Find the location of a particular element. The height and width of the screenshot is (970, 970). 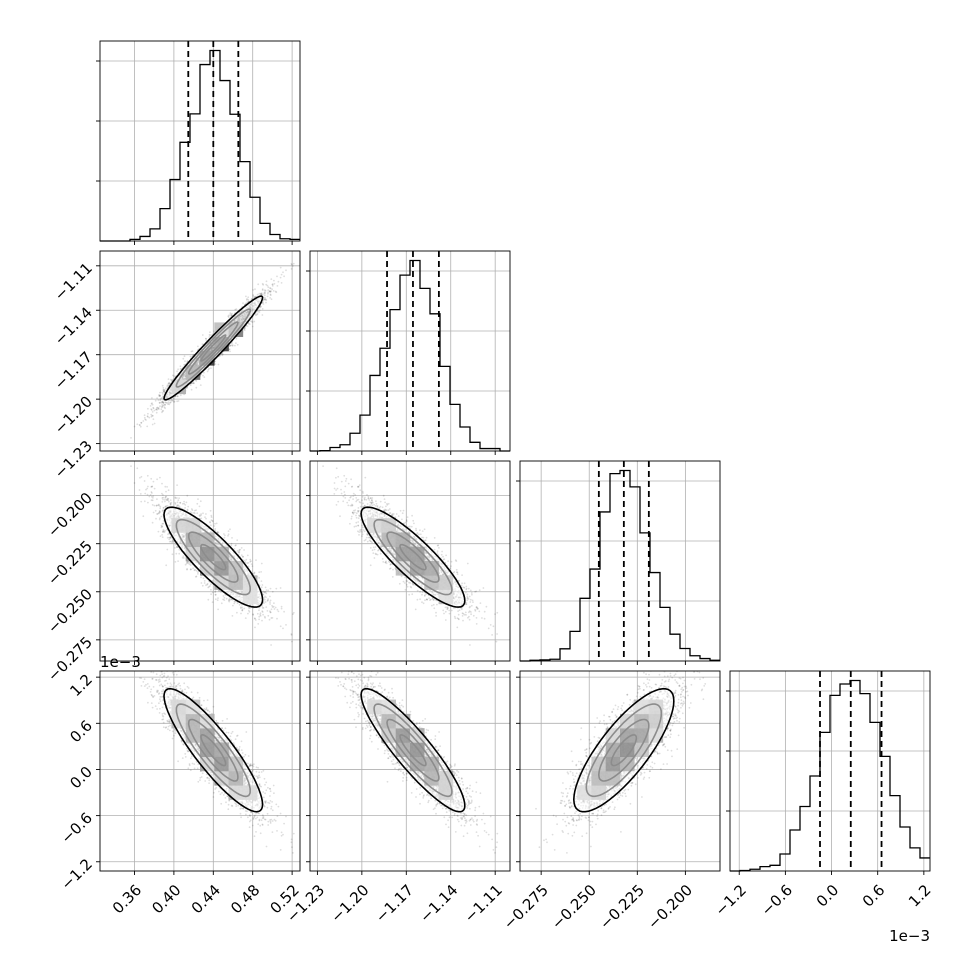

contour-fill is located at coordinates (213, 348).